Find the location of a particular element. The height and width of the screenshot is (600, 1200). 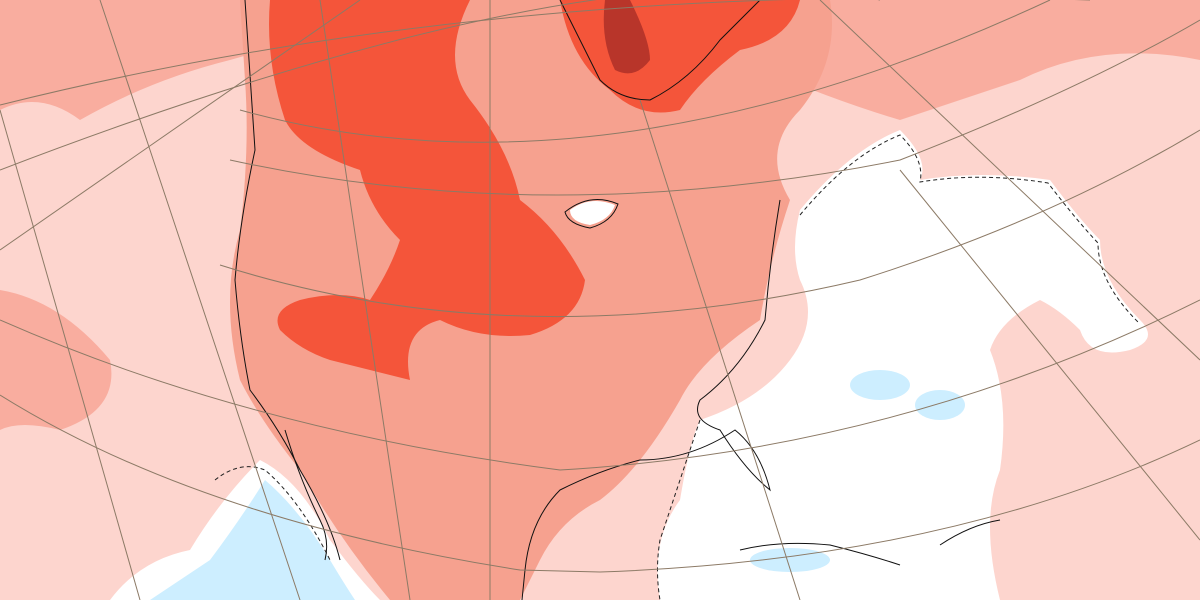

extreme-warm-region is located at coordinates (626, 37).